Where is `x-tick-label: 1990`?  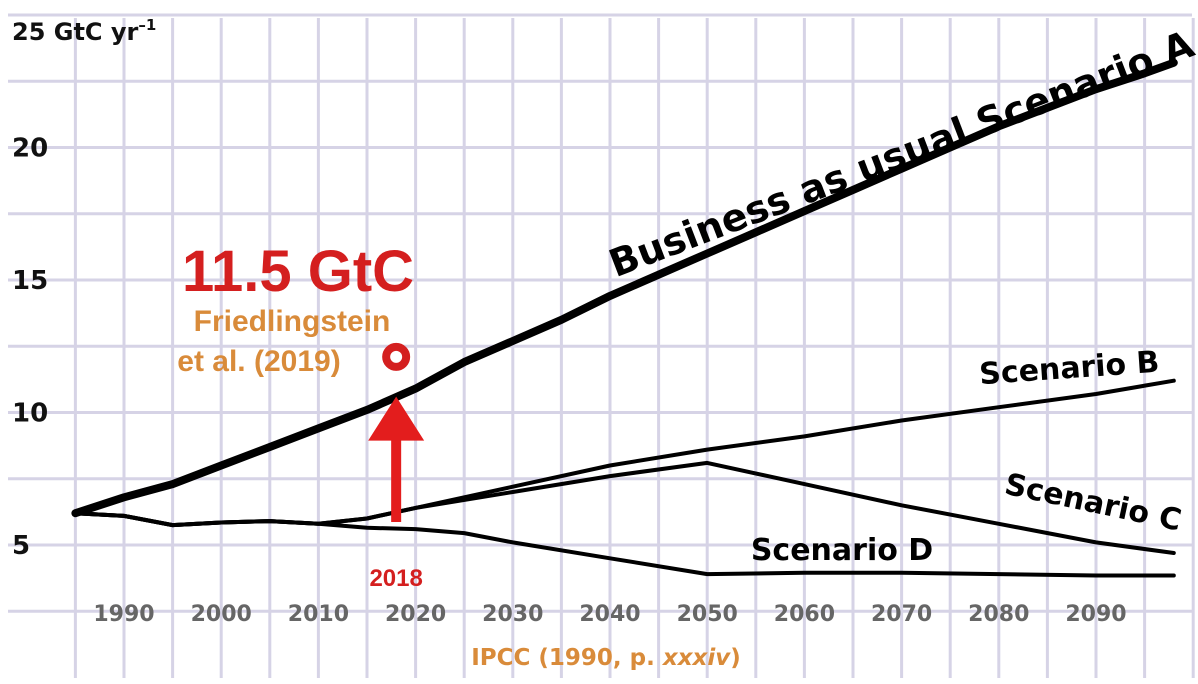
x-tick-label: 1990 is located at coordinates (123, 614).